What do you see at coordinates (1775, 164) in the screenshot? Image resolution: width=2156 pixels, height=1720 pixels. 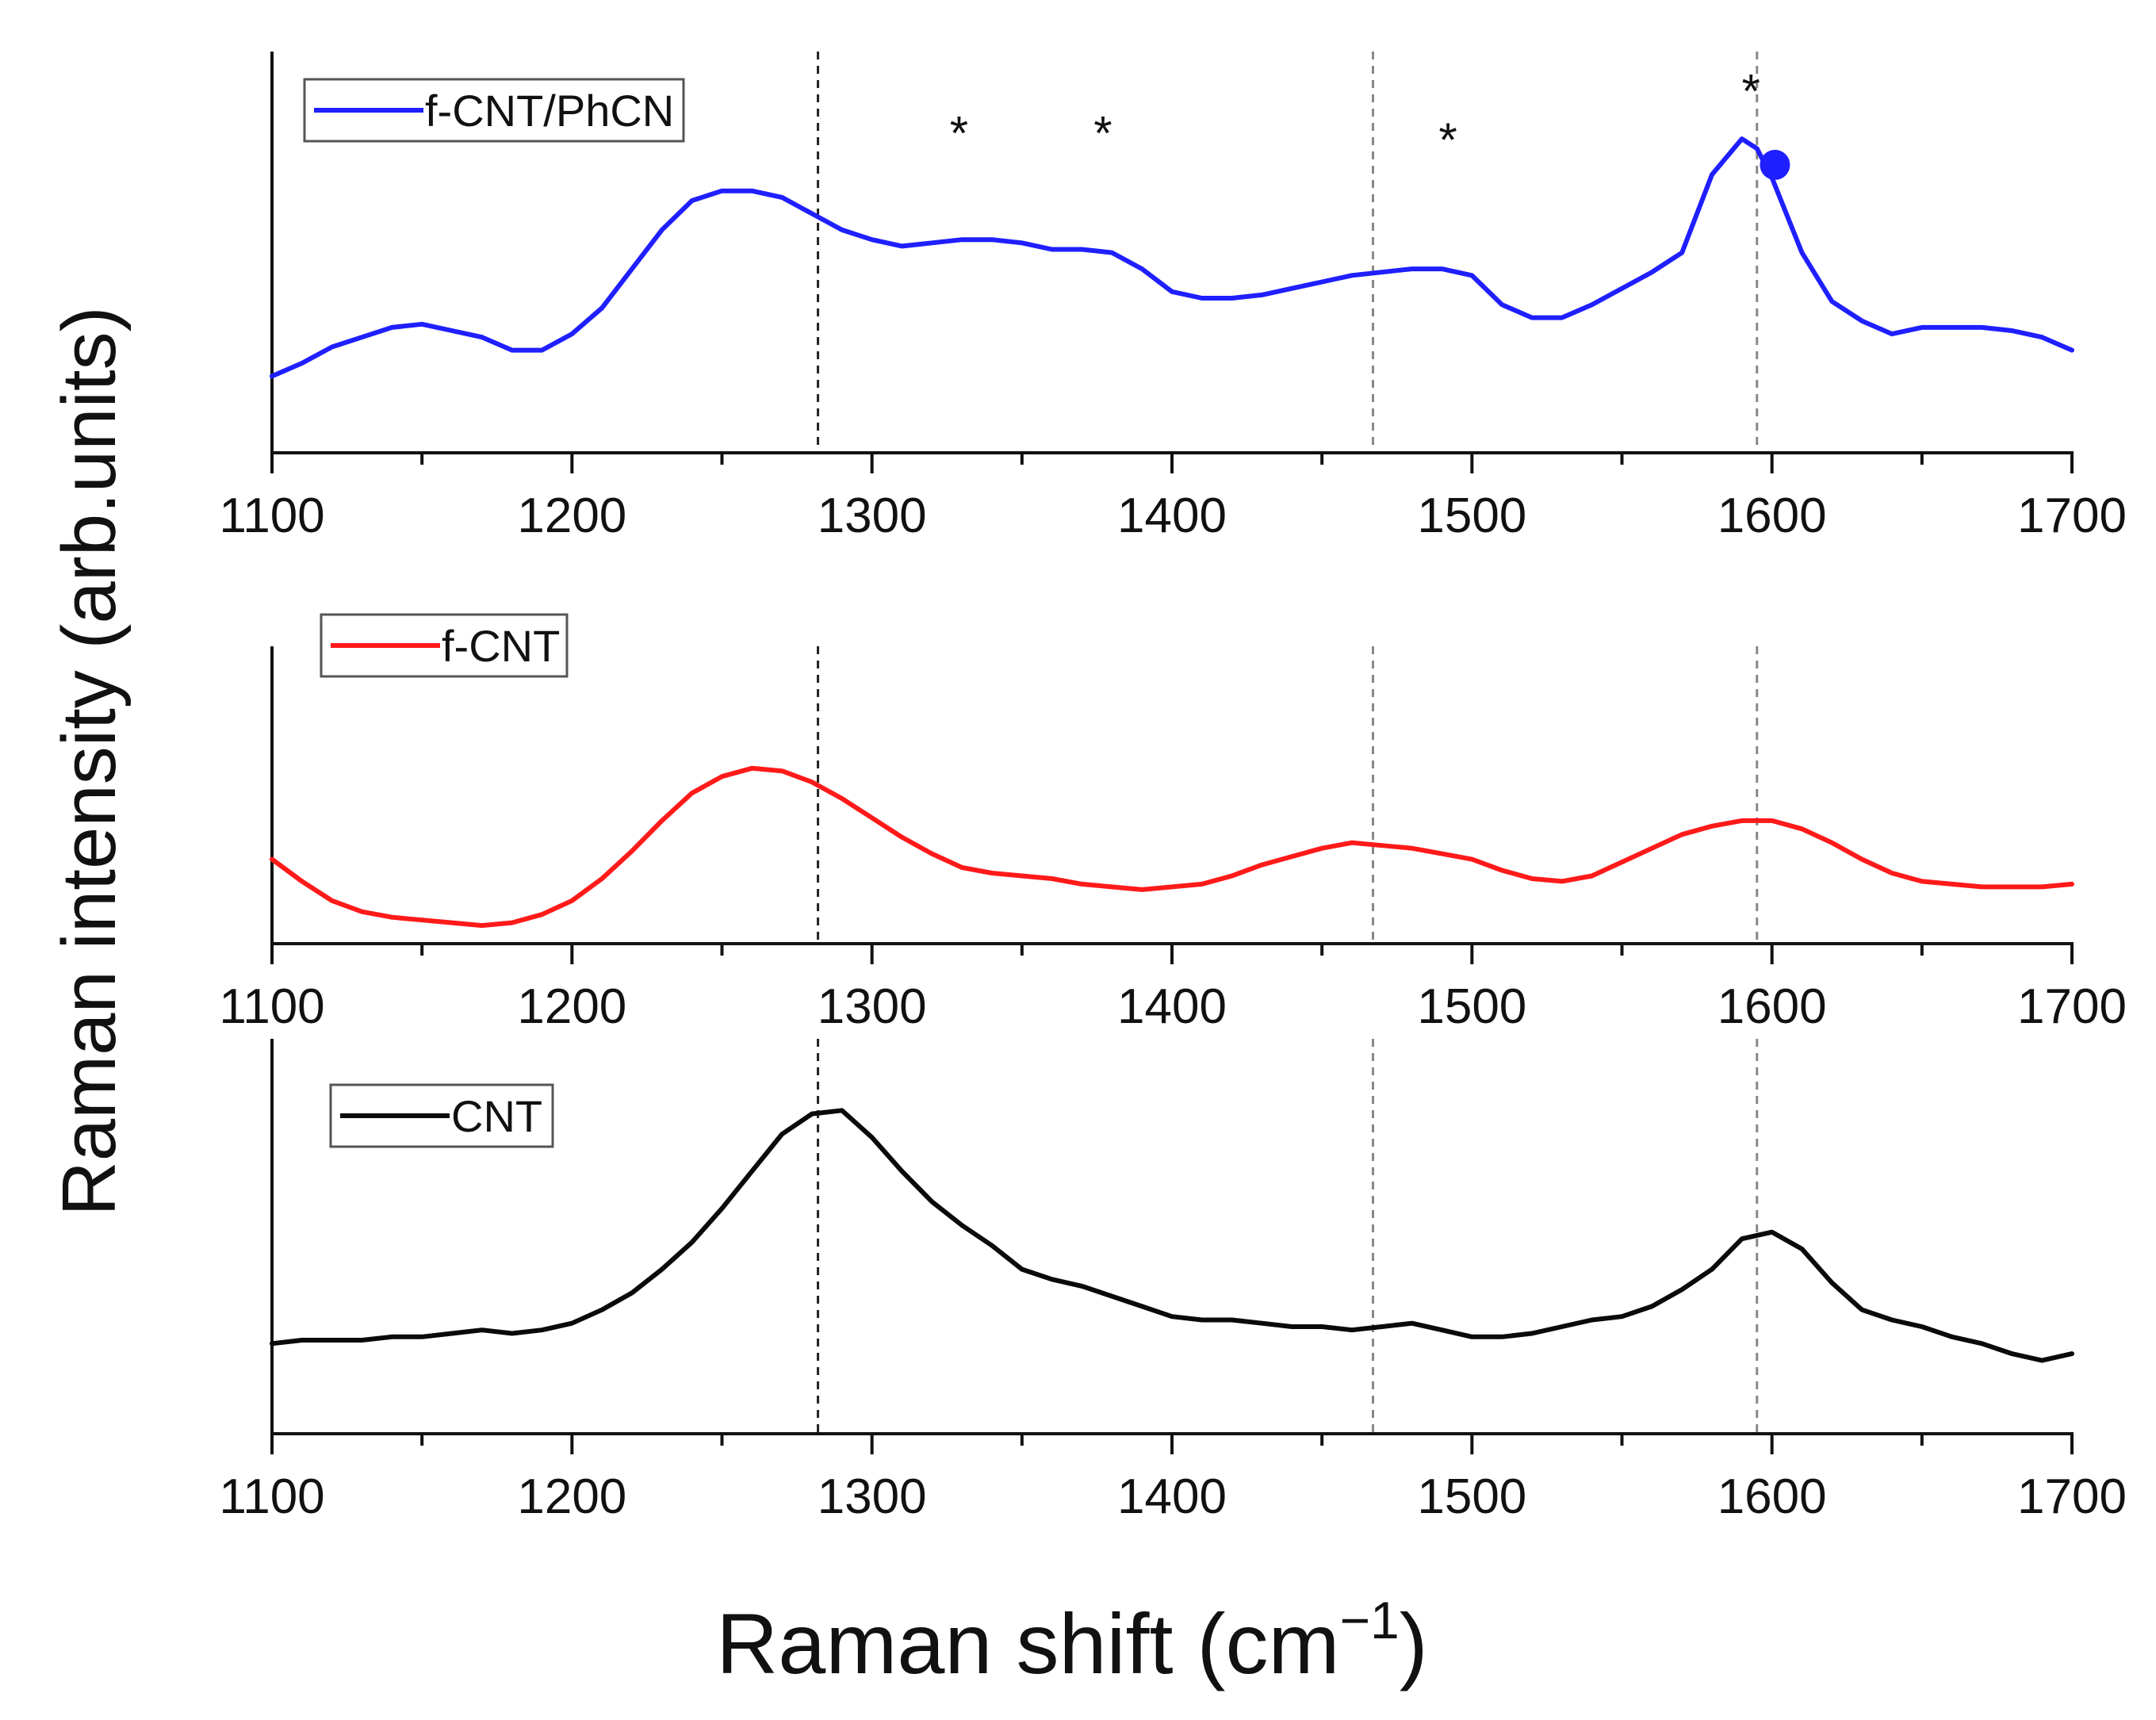 I see `peak-marker` at bounding box center [1775, 164].